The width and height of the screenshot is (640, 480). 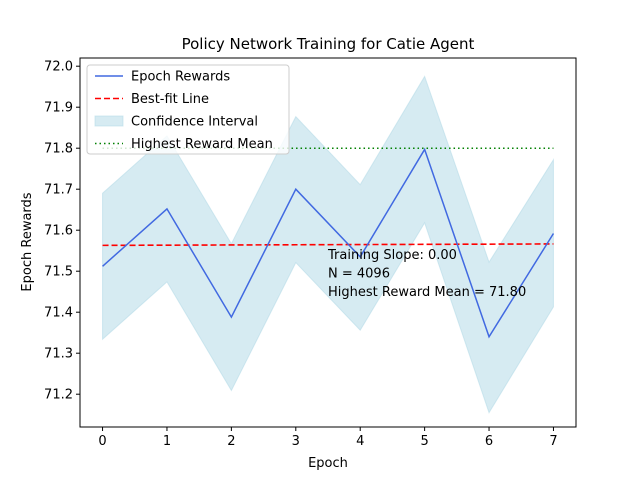 What do you see at coordinates (392, 255) in the screenshot?
I see `annotation-line: Training Slope: 0.00` at bounding box center [392, 255].